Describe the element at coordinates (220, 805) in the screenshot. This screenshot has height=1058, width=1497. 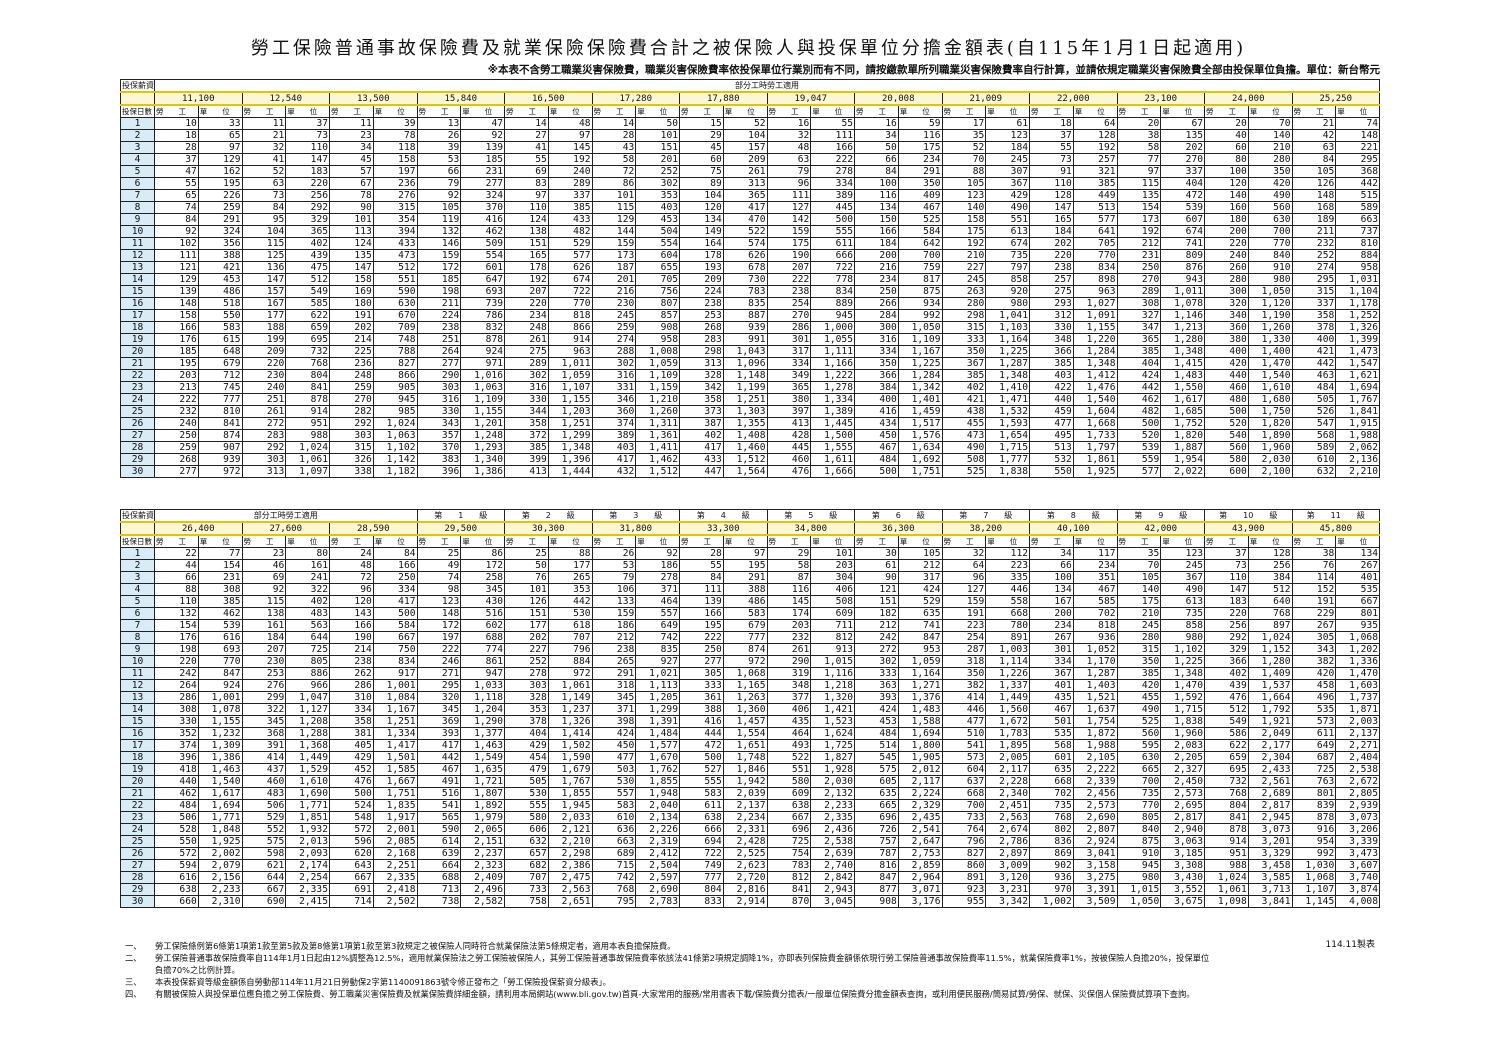
I see `amount-cell: 1,694` at that location.